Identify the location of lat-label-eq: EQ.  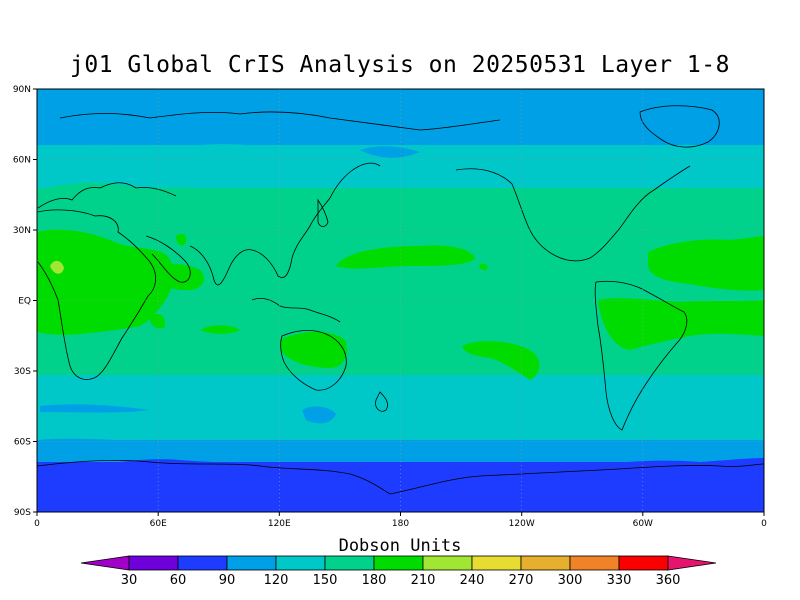
(24, 302).